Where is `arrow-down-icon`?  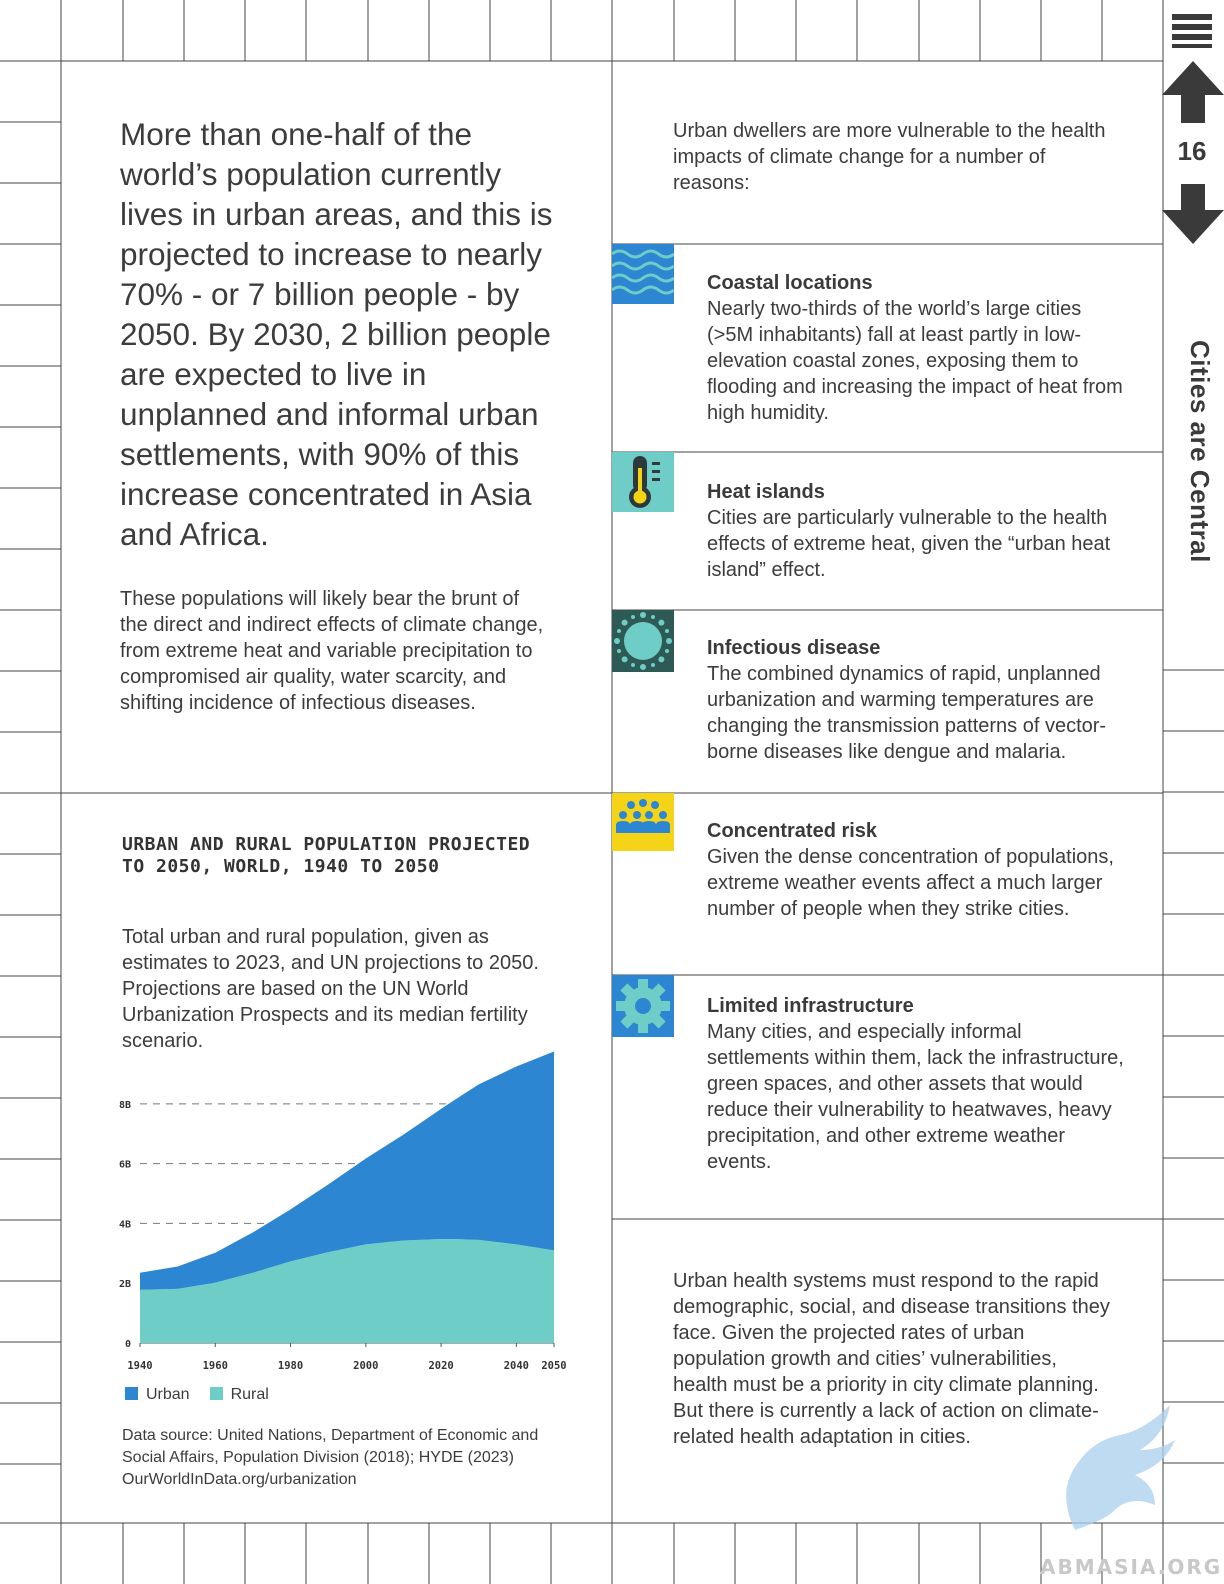
arrow-down-icon is located at coordinates (1193, 214).